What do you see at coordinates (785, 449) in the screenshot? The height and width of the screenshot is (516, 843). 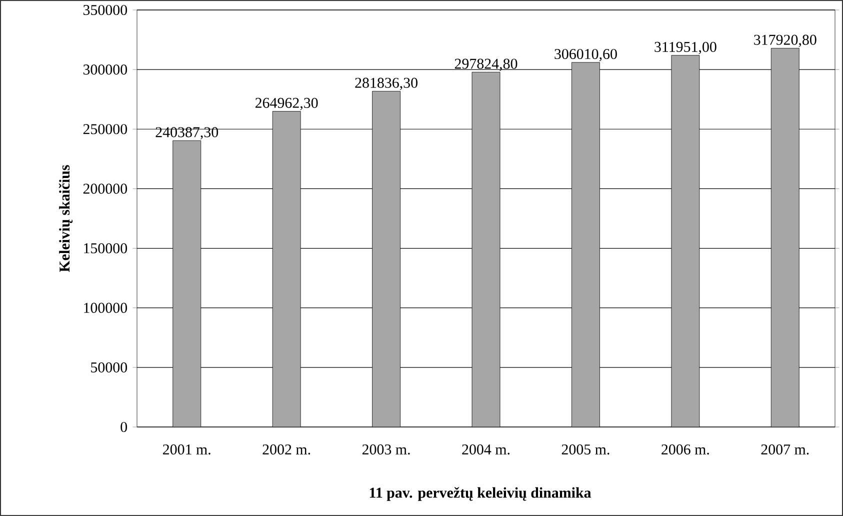 I see `x-tick-label: 2007 m.` at bounding box center [785, 449].